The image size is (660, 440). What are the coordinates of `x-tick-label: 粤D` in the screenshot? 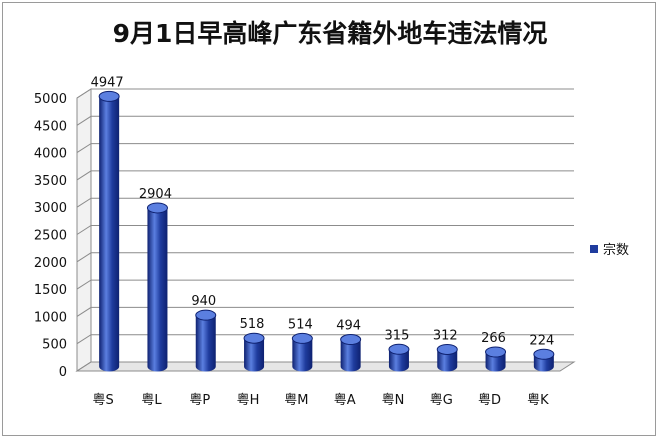 It's located at (489, 400).